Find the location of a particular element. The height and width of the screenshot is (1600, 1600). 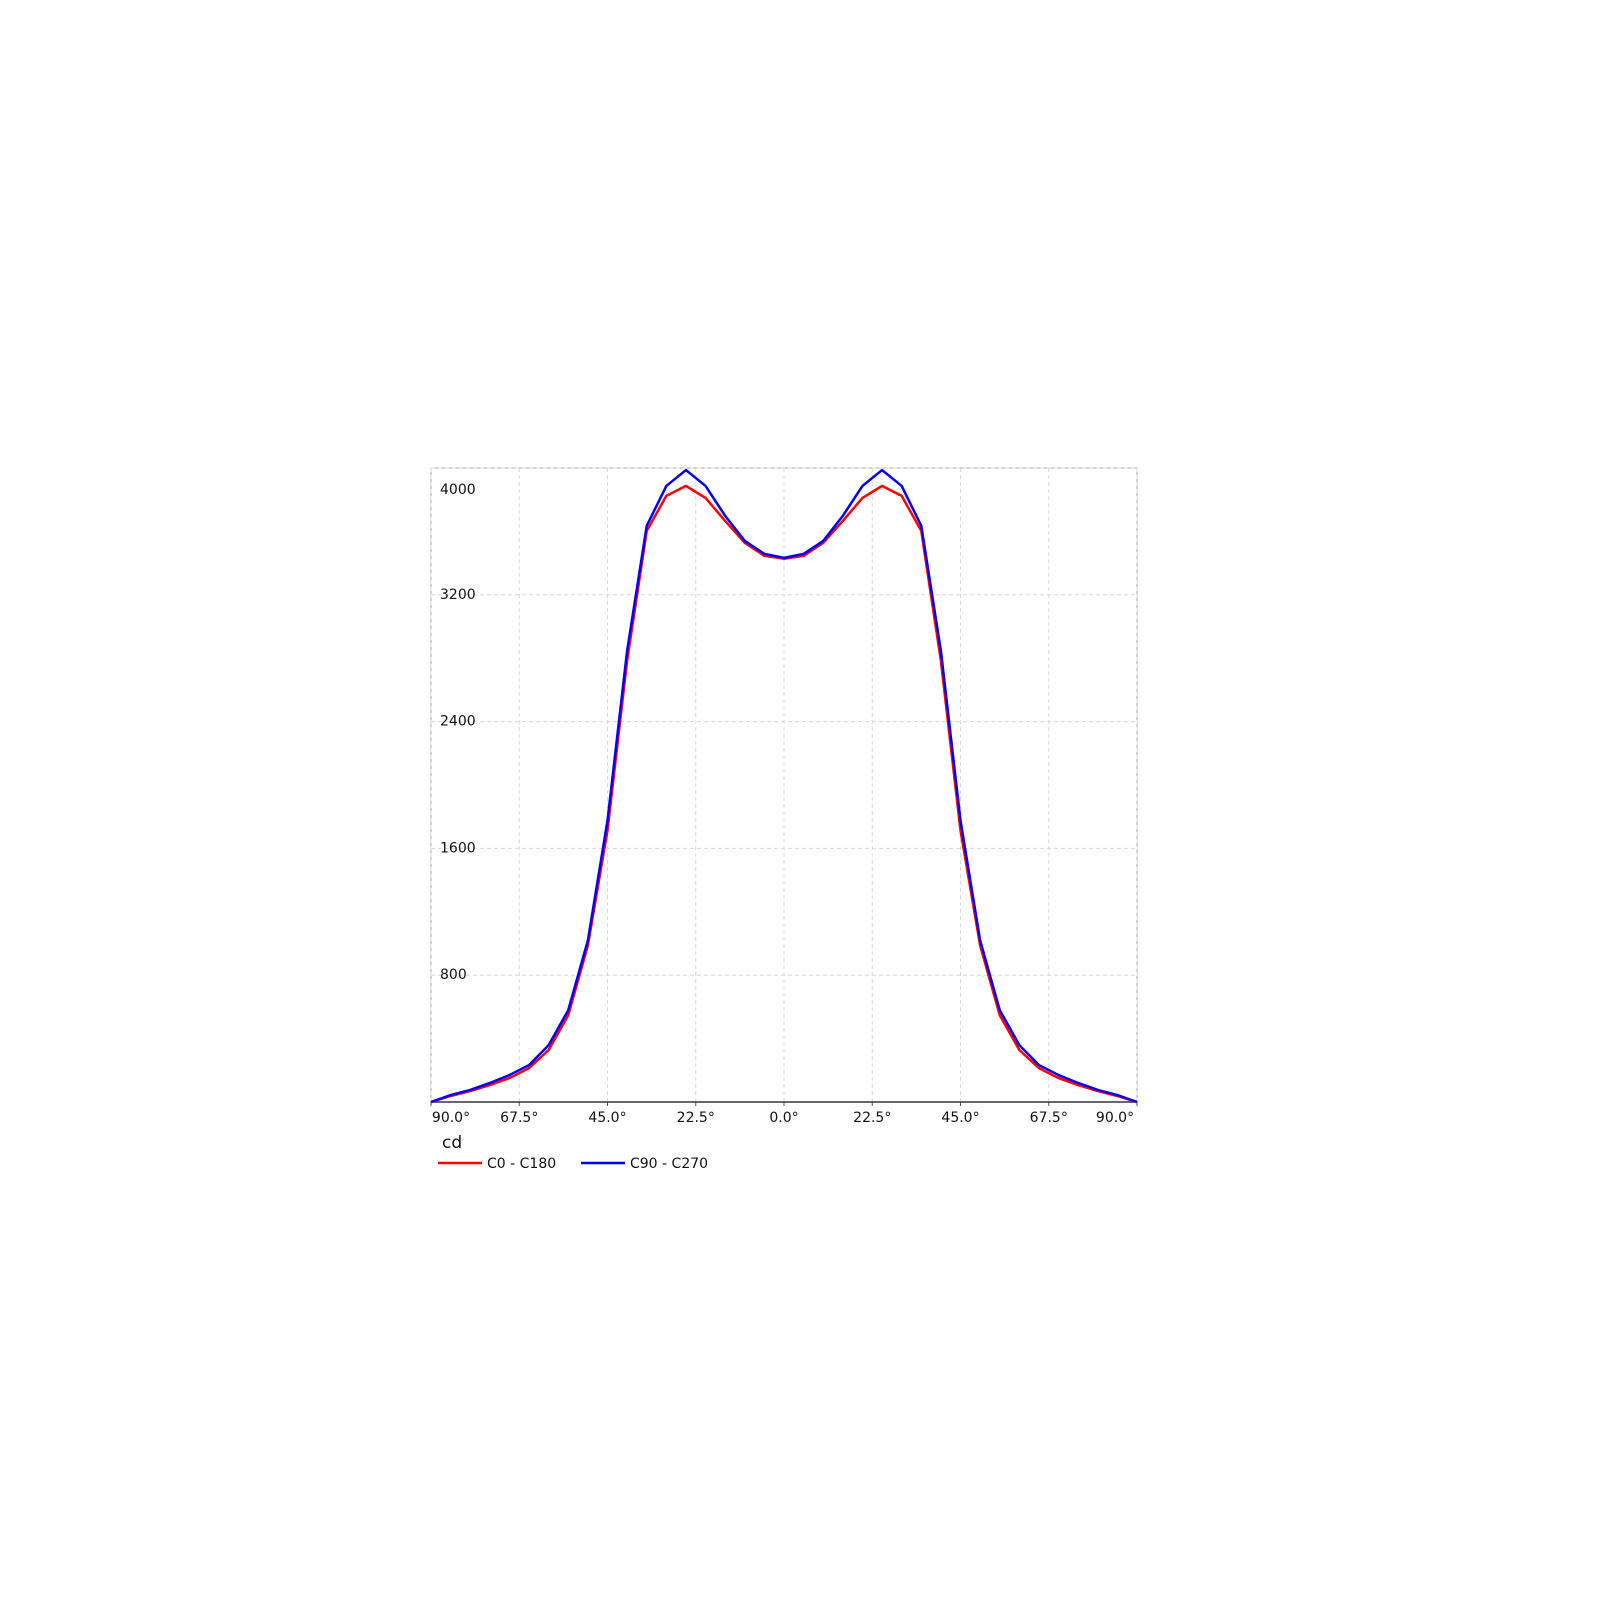

y-tick-label: 4000 is located at coordinates (458, 490).